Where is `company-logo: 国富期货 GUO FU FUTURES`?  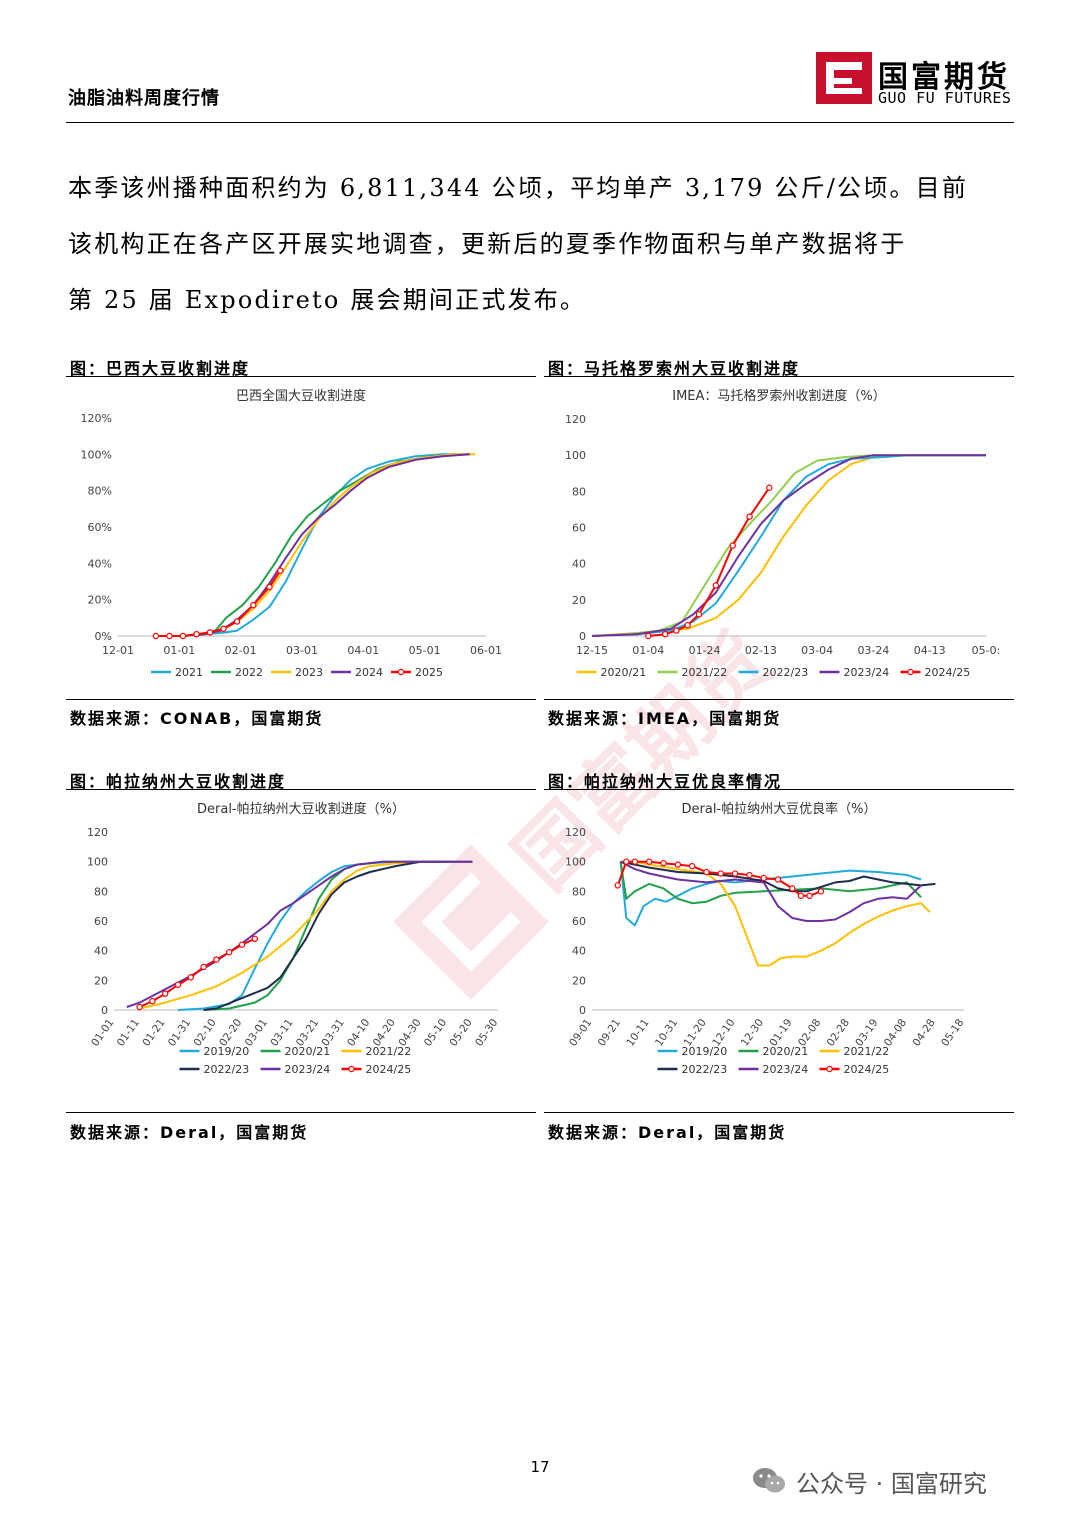
company-logo: 国富期货 GUO FU FUTURES is located at coordinates (916, 81).